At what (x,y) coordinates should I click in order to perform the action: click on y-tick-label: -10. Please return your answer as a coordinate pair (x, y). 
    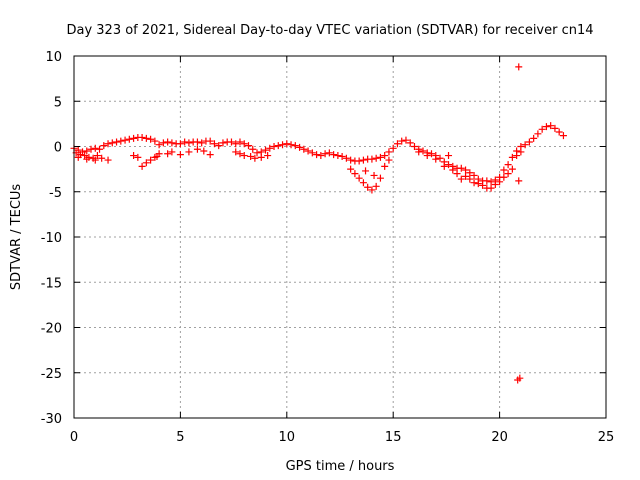
    Looking at the image, I should click on (51, 238).